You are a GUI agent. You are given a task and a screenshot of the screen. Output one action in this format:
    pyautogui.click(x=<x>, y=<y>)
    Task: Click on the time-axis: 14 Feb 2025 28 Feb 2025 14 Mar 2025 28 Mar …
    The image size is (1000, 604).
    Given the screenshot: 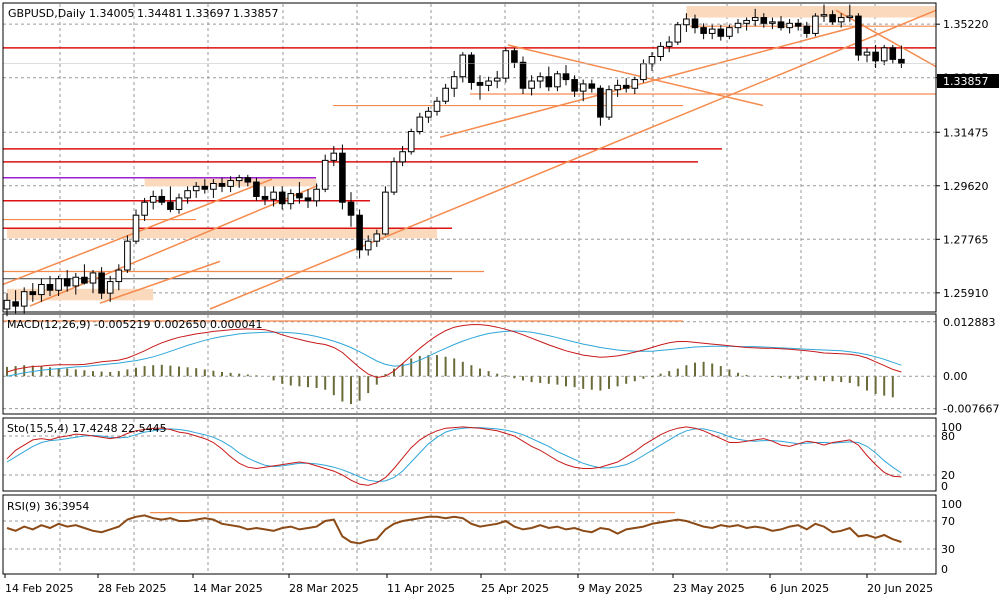 What is the action you would take?
    pyautogui.click(x=468, y=584)
    